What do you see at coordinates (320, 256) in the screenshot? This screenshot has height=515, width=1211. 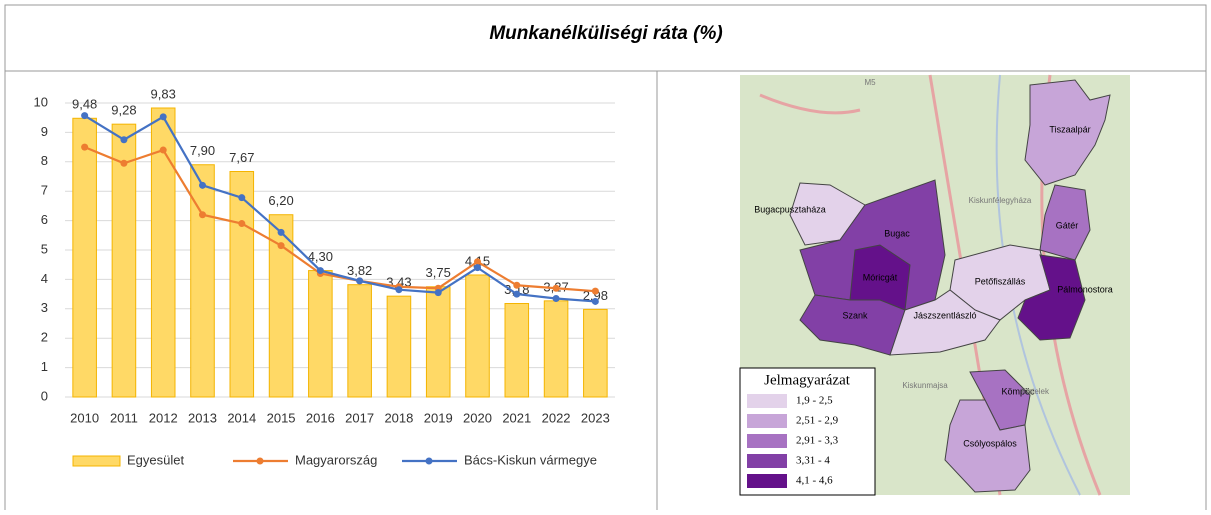 I see `data-label: 4,30` at bounding box center [320, 256].